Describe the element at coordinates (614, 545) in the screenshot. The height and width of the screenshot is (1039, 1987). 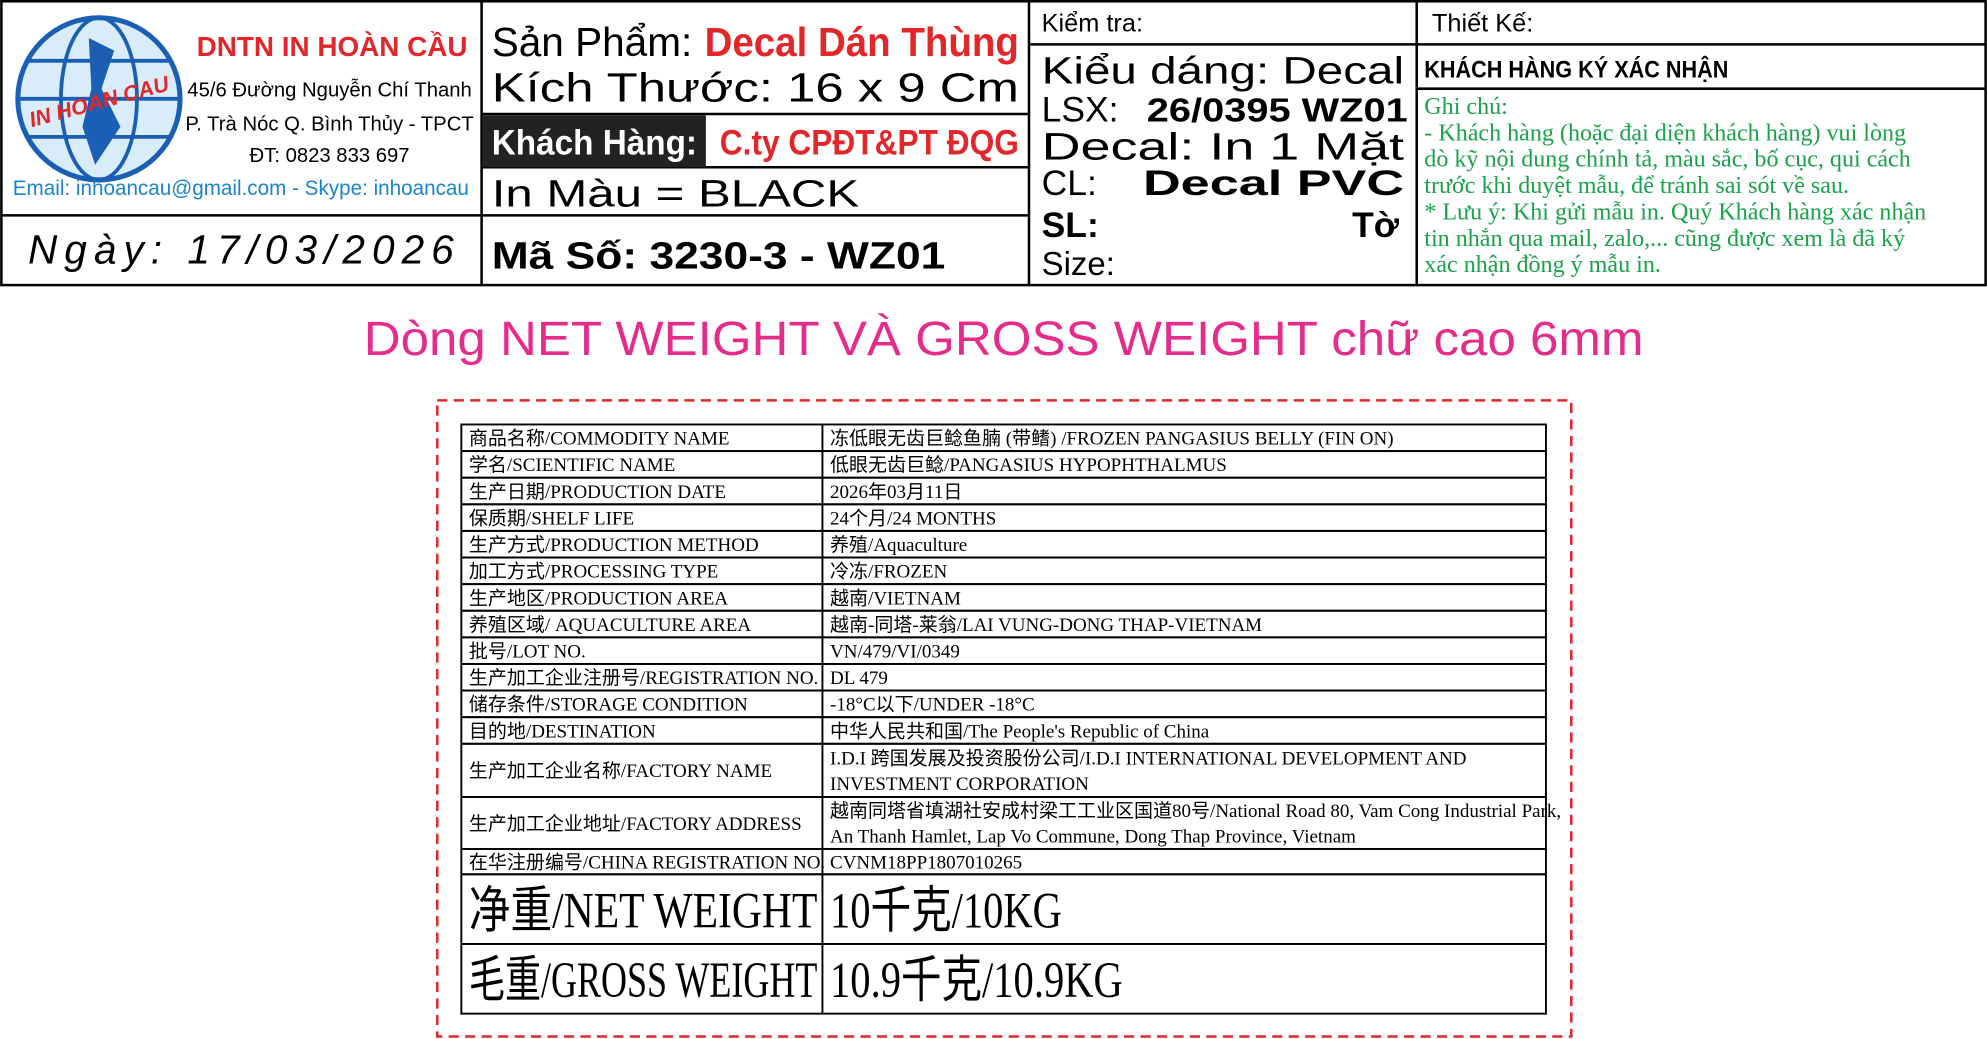
I see `row-label: 生产方式/PRODUCTION METHOD` at that location.